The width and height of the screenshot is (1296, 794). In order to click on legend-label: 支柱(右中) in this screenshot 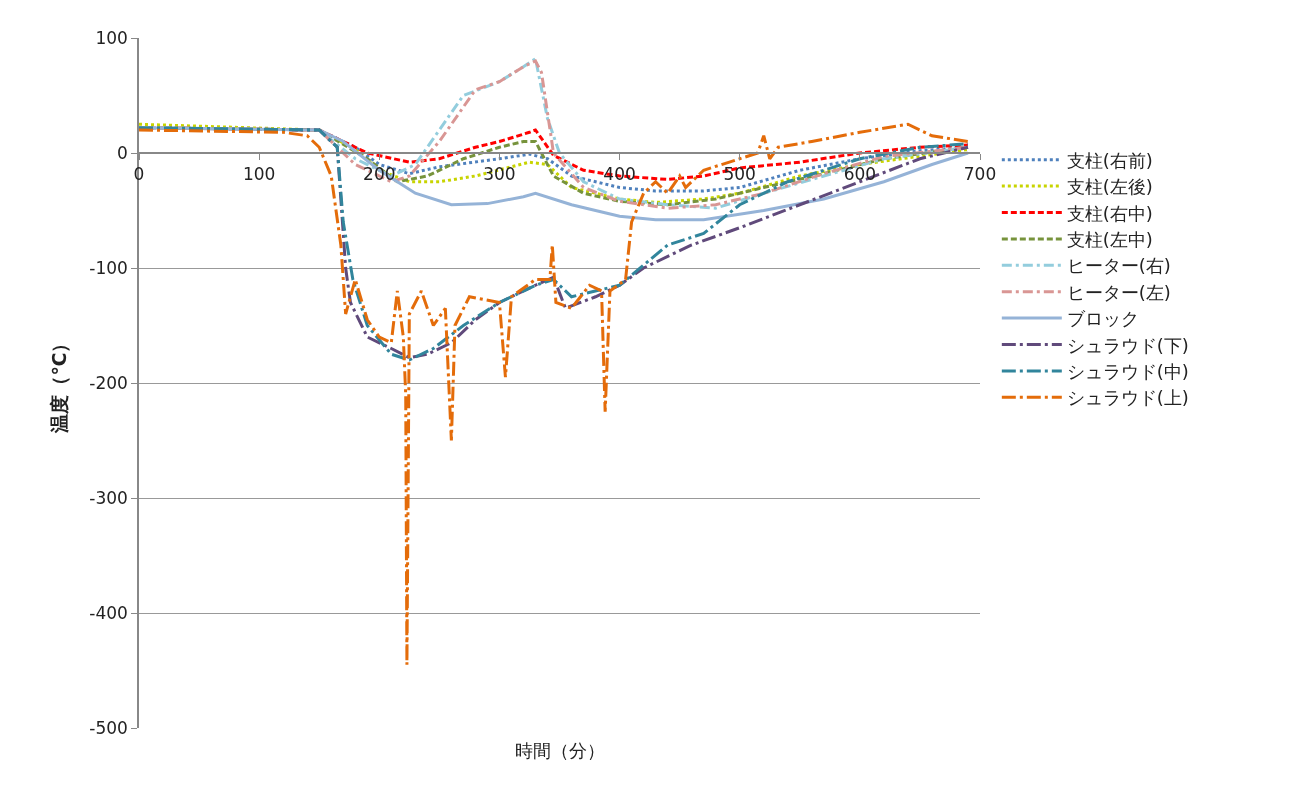, I will do `click(1109, 213)`.